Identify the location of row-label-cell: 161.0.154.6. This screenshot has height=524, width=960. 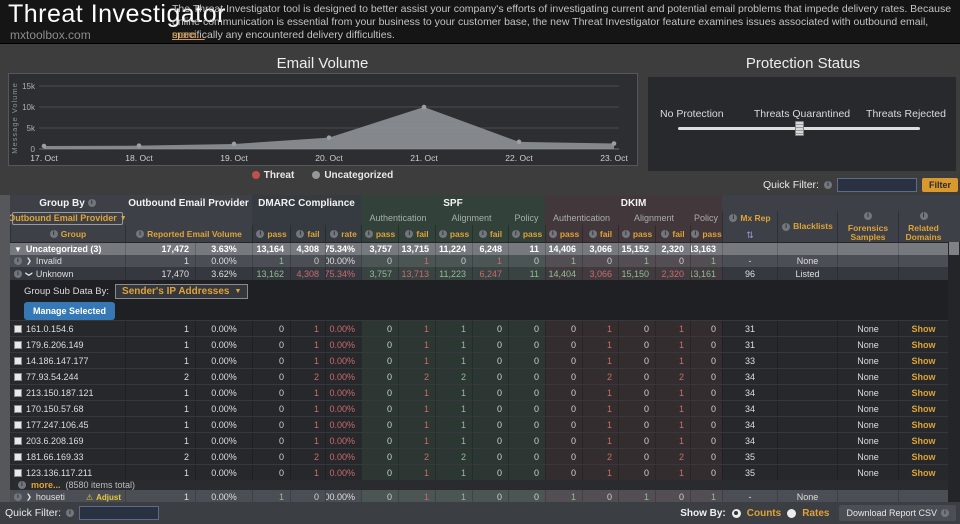
(67, 328).